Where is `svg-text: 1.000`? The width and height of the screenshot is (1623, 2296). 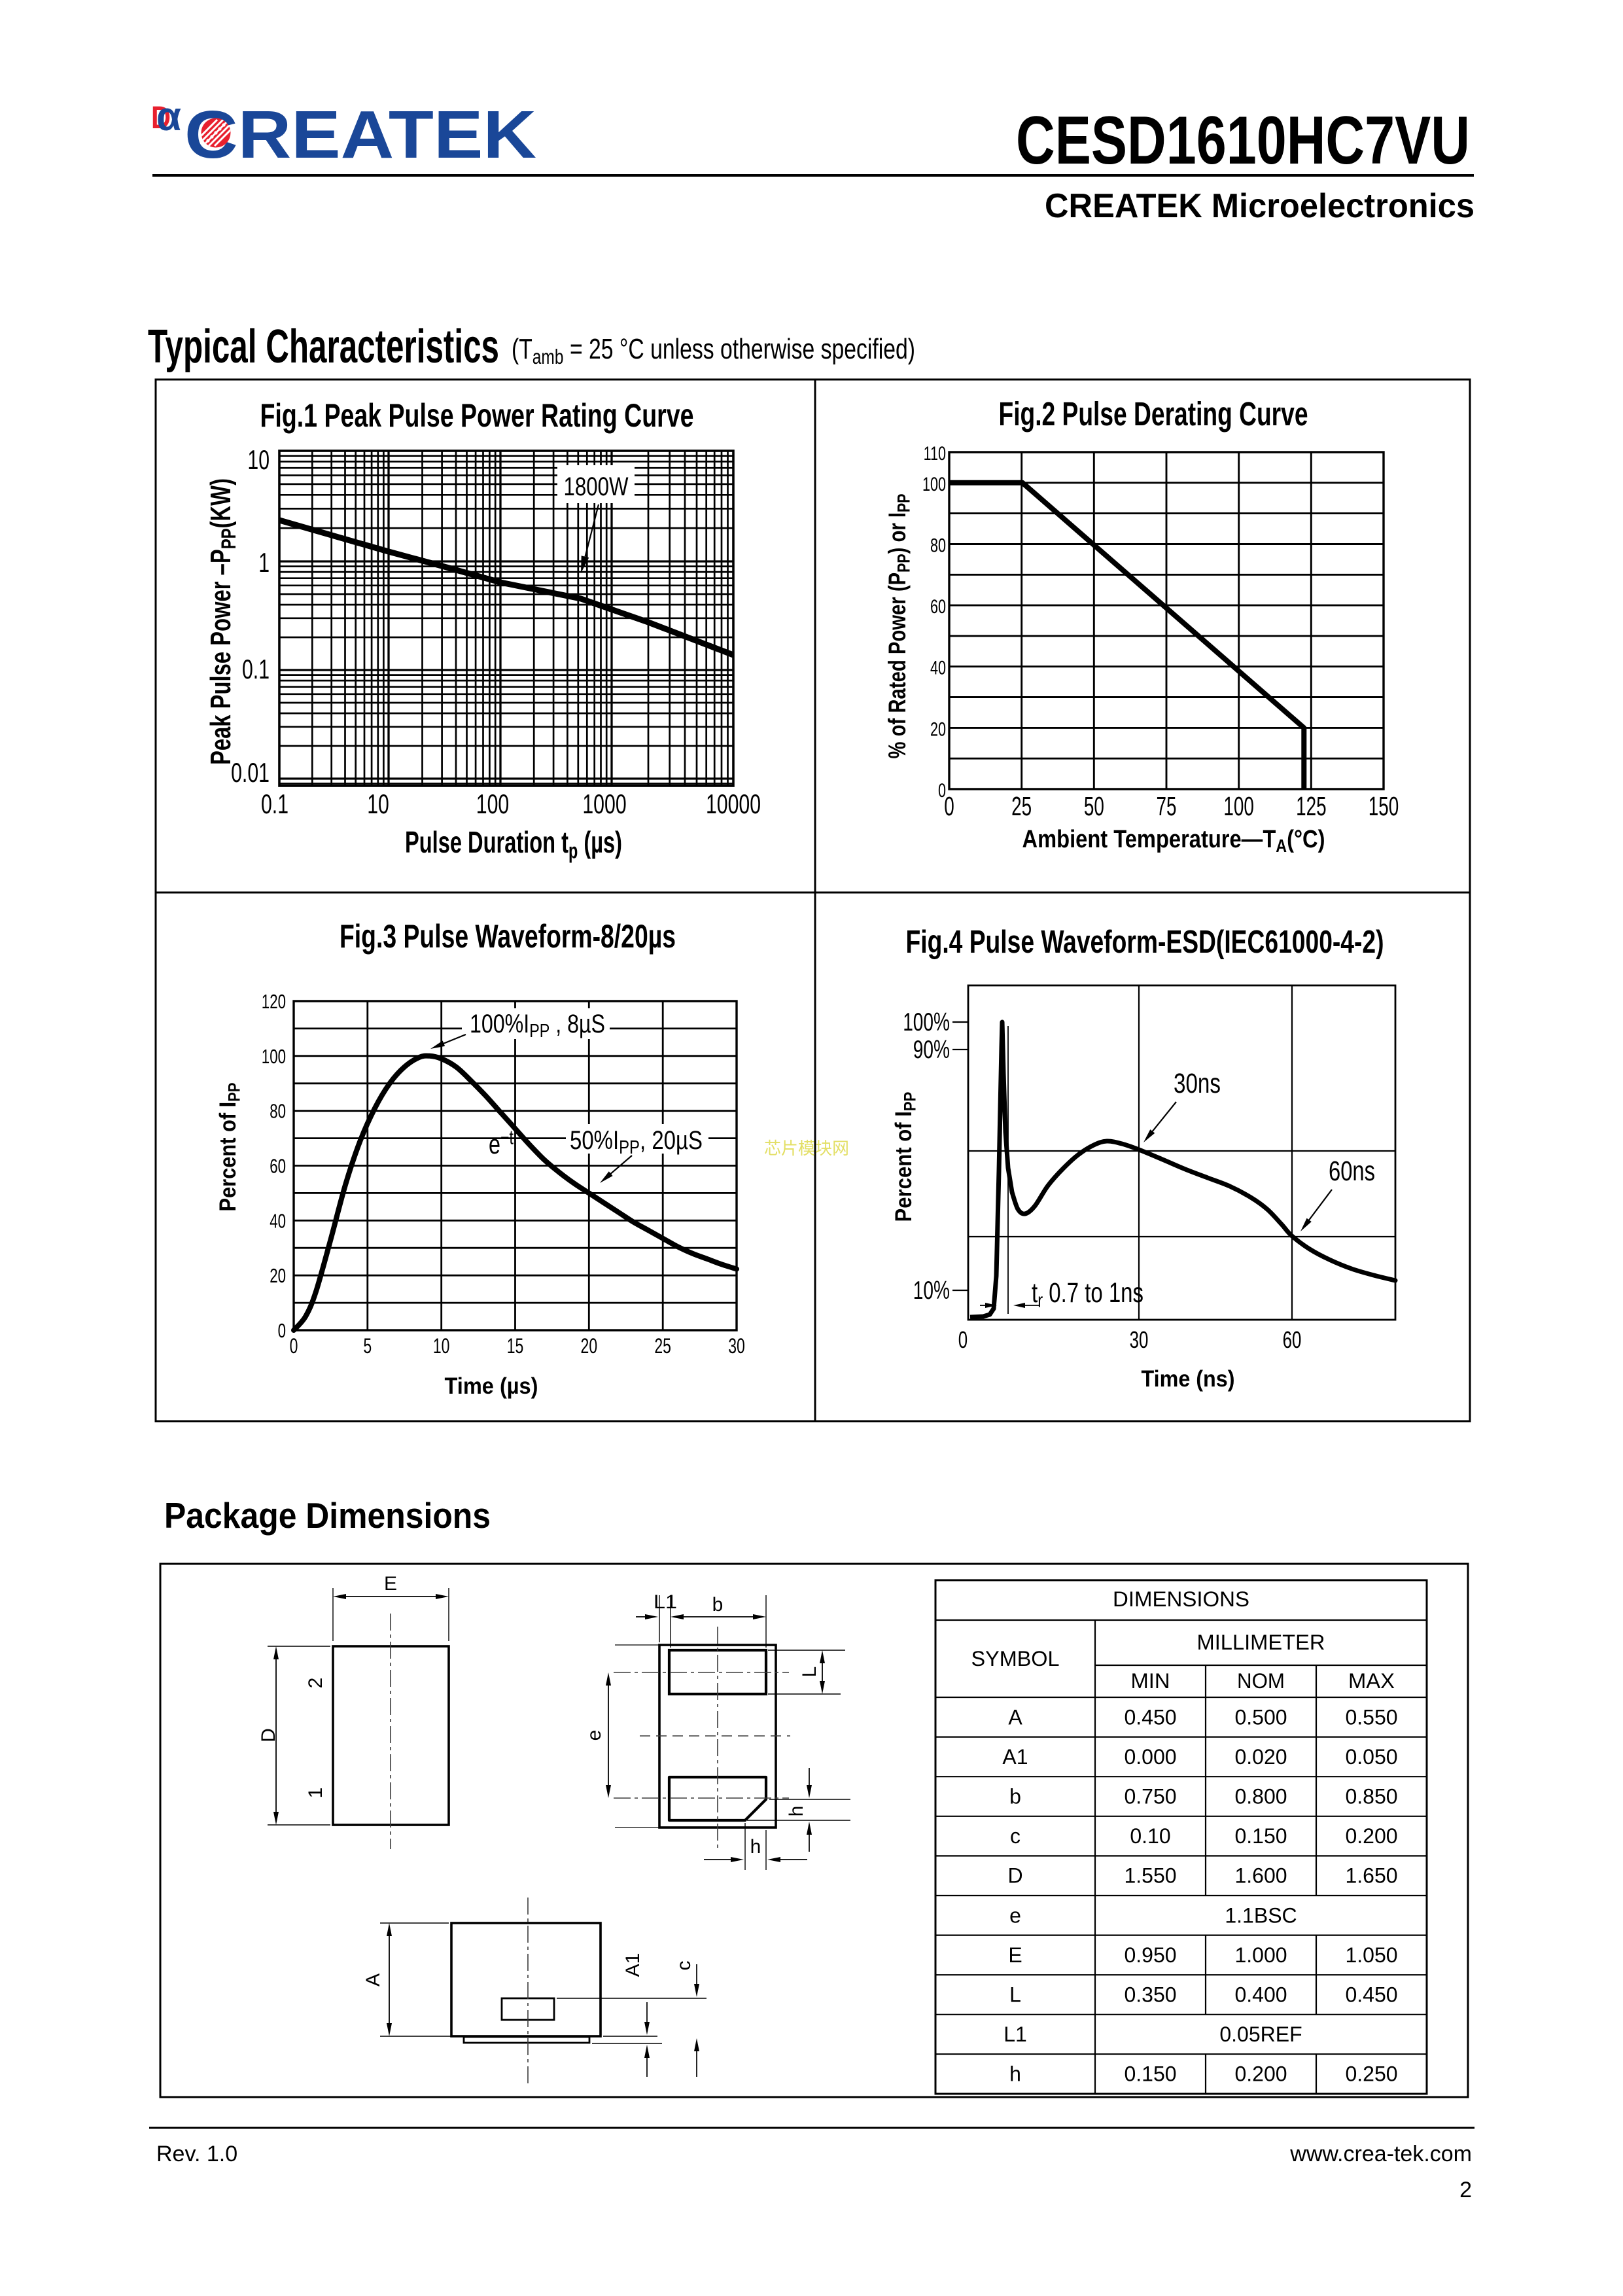
svg-text: 1.000 is located at coordinates (1260, 1955).